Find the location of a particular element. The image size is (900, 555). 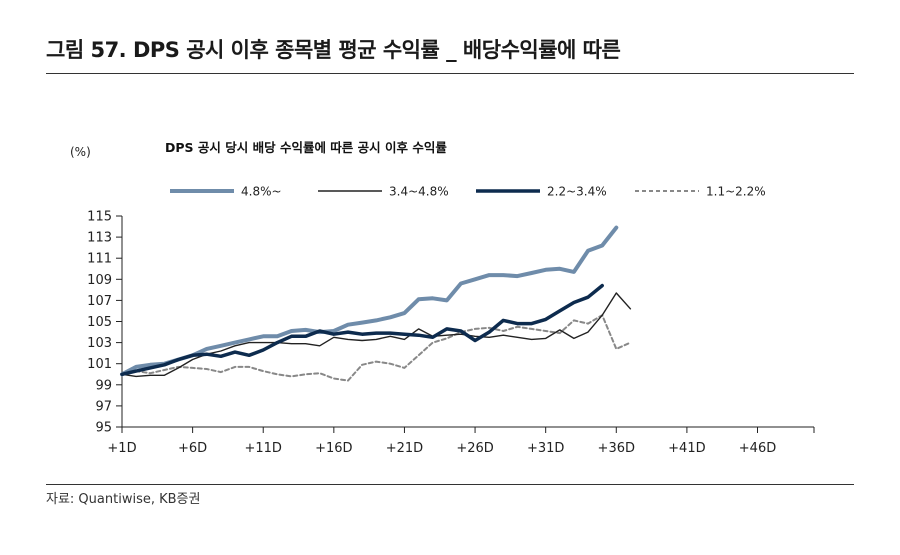

y-tick-label: 101 is located at coordinates (99, 364).